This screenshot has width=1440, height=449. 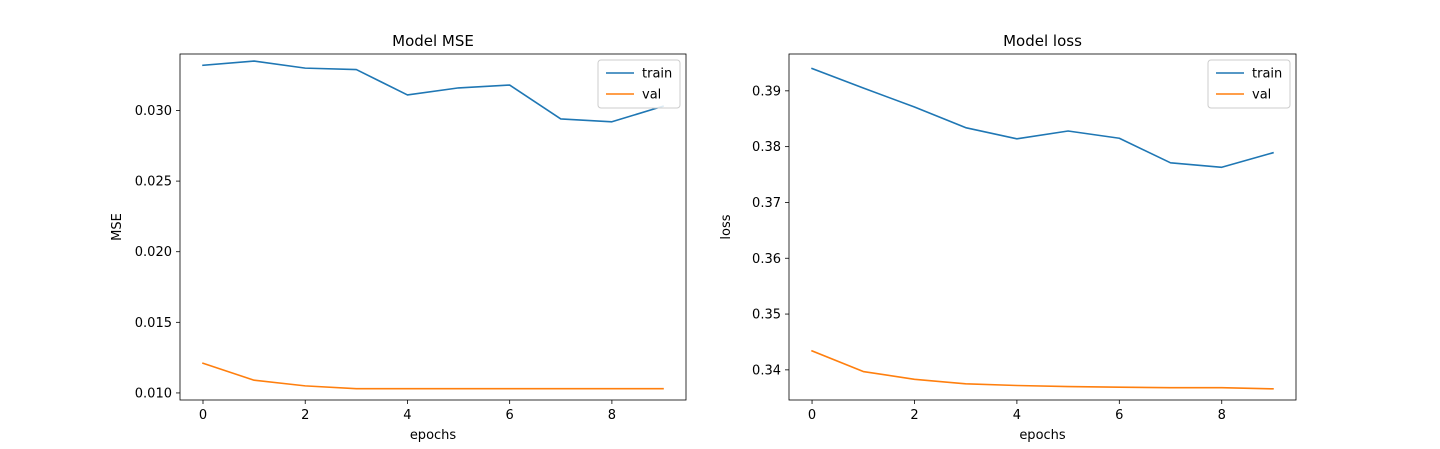 What do you see at coordinates (766, 147) in the screenshot?
I see `y-tick-label: 0.38` at bounding box center [766, 147].